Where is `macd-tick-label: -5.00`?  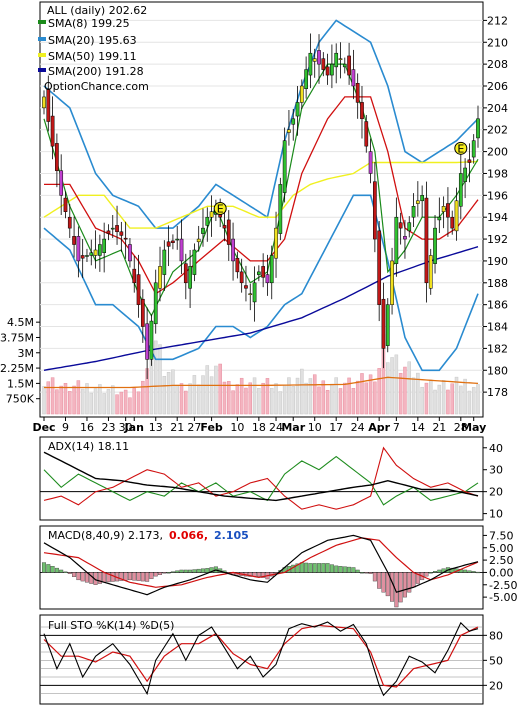 macd-tick-label: -5.00 is located at coordinates (503, 597).